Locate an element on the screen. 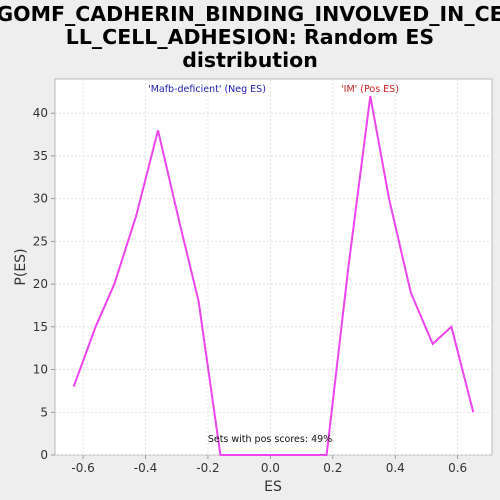  x-tick-label: 0.4 is located at coordinates (395, 468).